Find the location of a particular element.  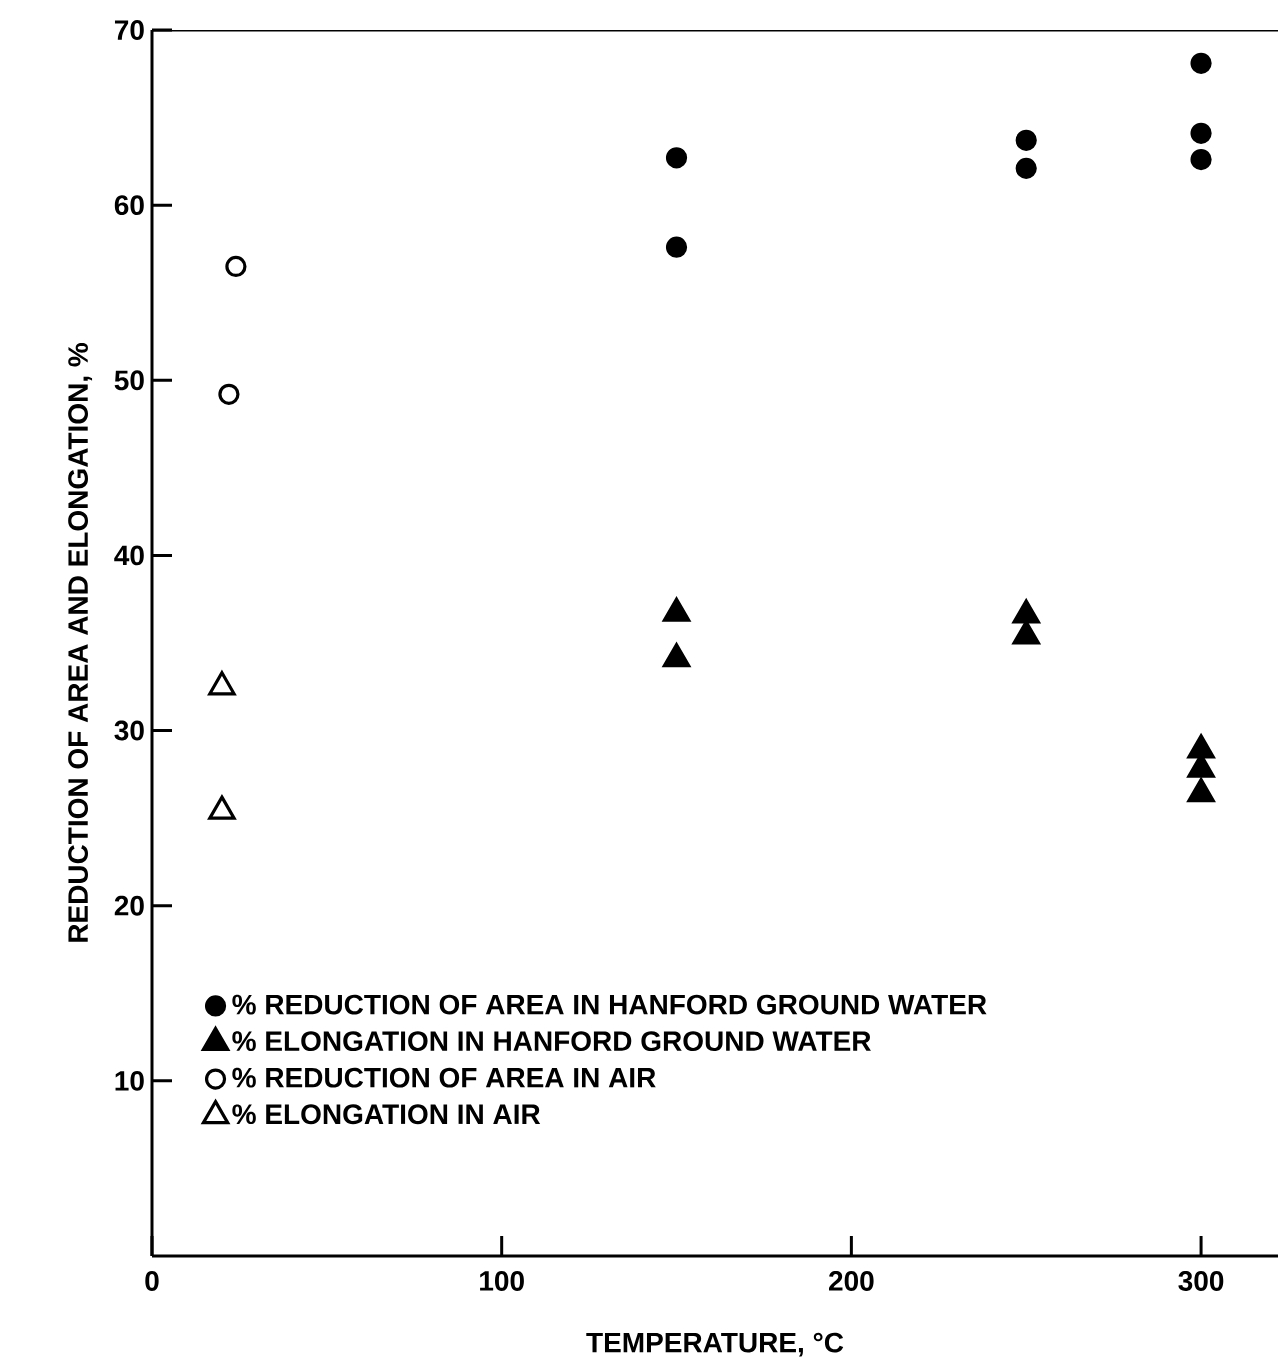

y-tick-label: 20 is located at coordinates (129, 905).